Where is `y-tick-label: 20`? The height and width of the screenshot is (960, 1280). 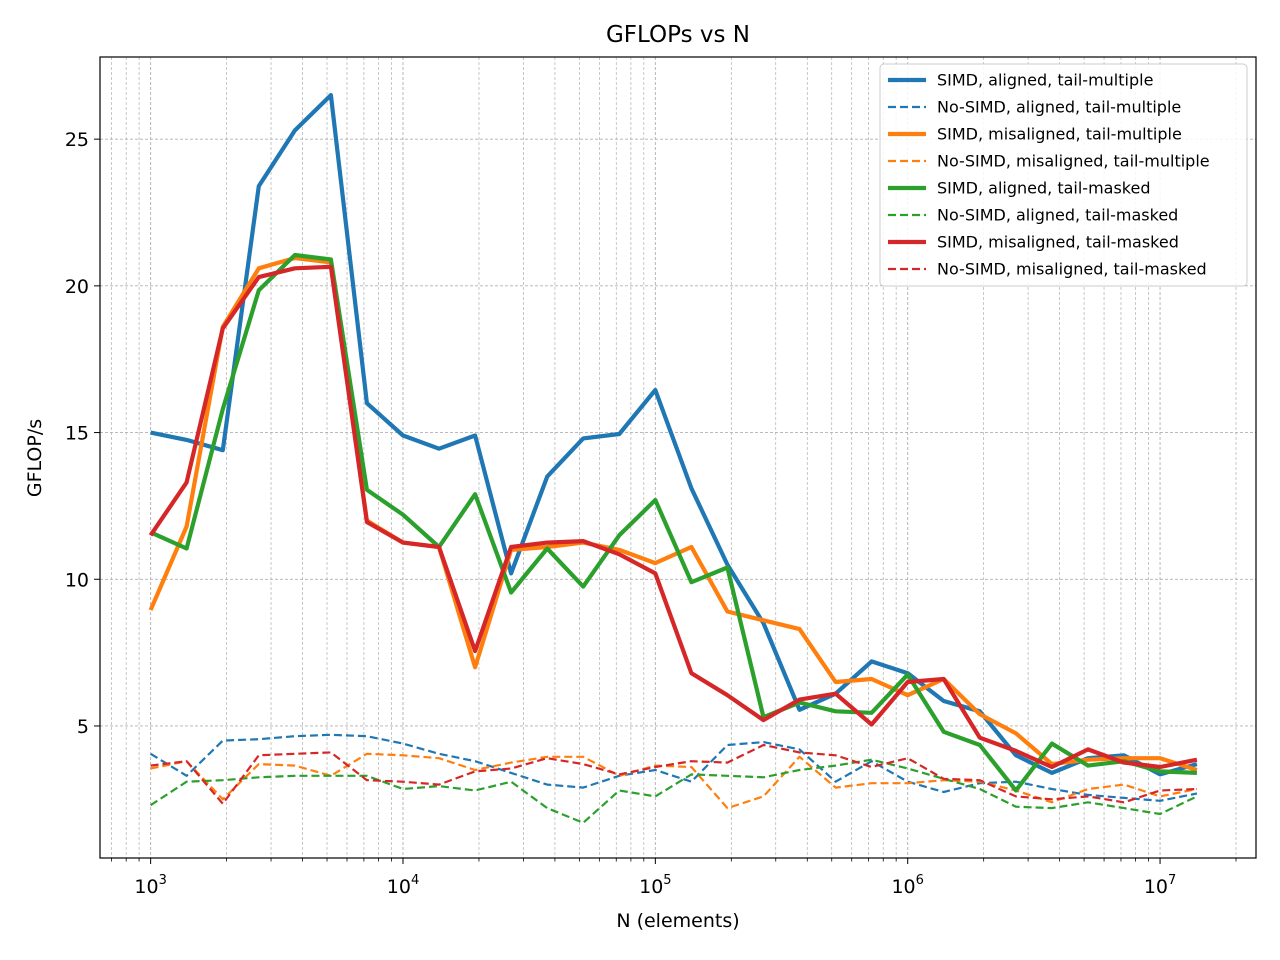
y-tick-label: 20 is located at coordinates (77, 287).